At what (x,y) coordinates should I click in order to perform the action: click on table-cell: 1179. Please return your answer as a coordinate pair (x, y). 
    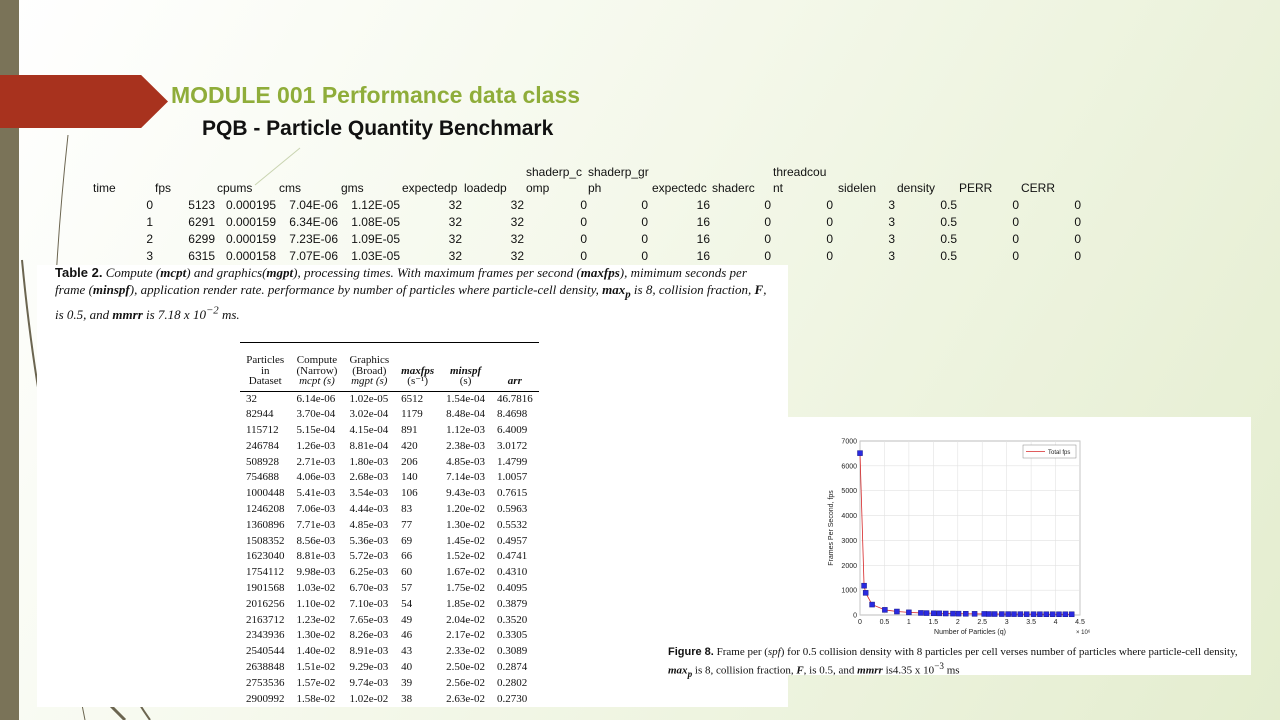
    Looking at the image, I should click on (412, 414).